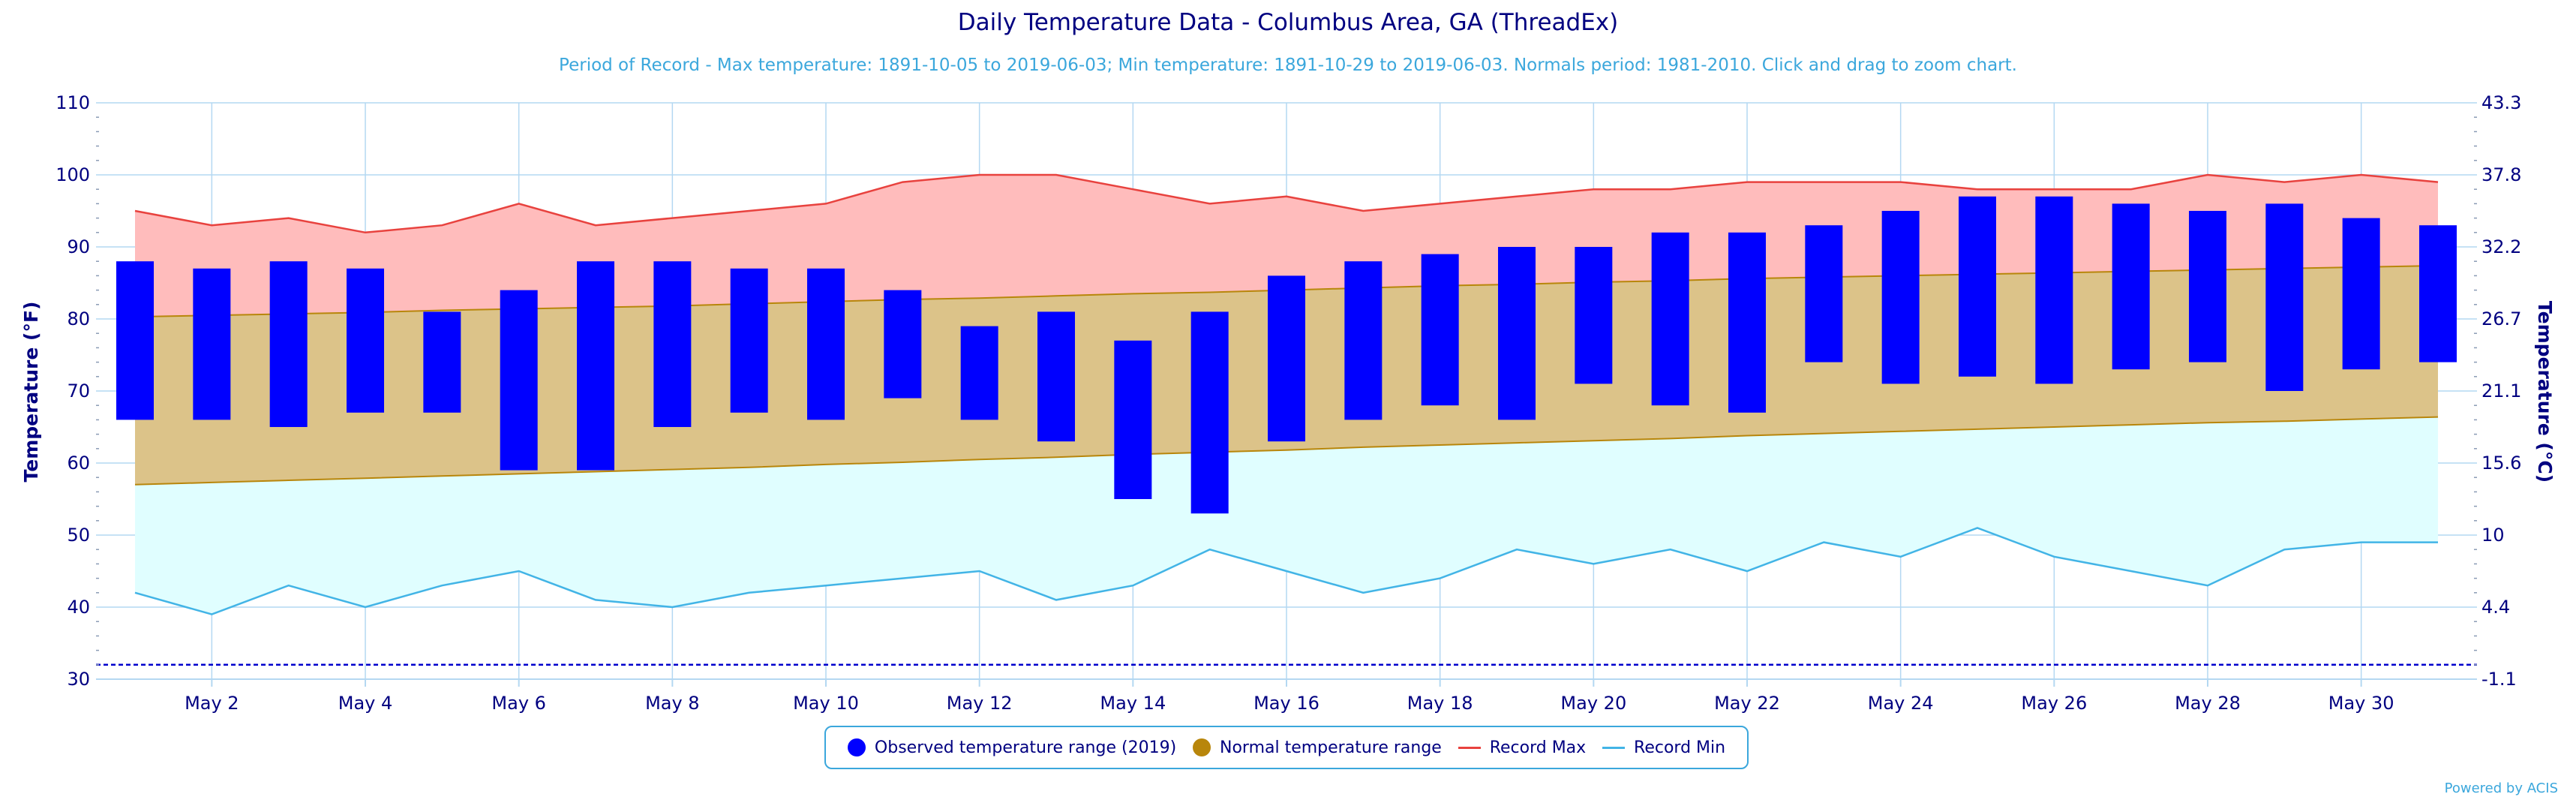  I want to click on x-tick-label: May 6, so click(518, 703).